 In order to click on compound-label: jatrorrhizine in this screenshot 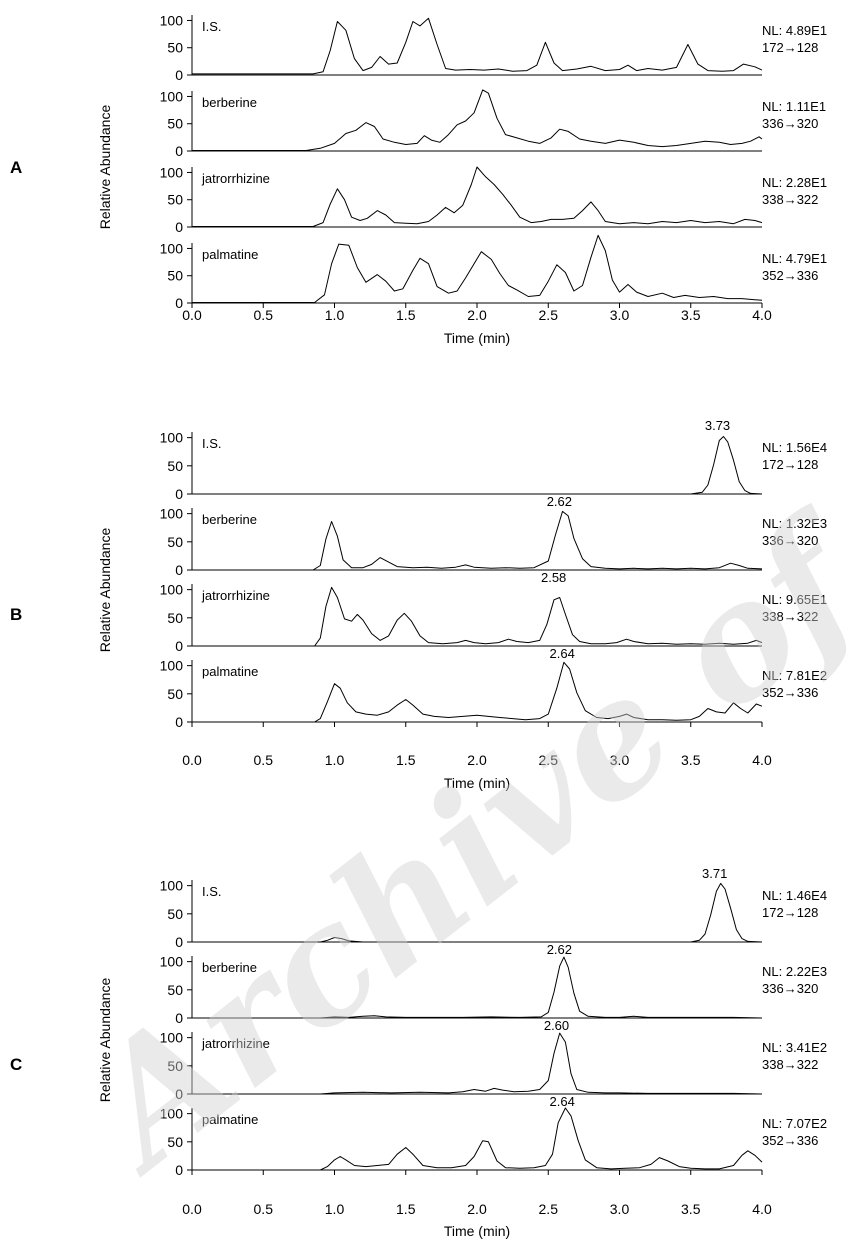, I will do `click(235, 595)`.